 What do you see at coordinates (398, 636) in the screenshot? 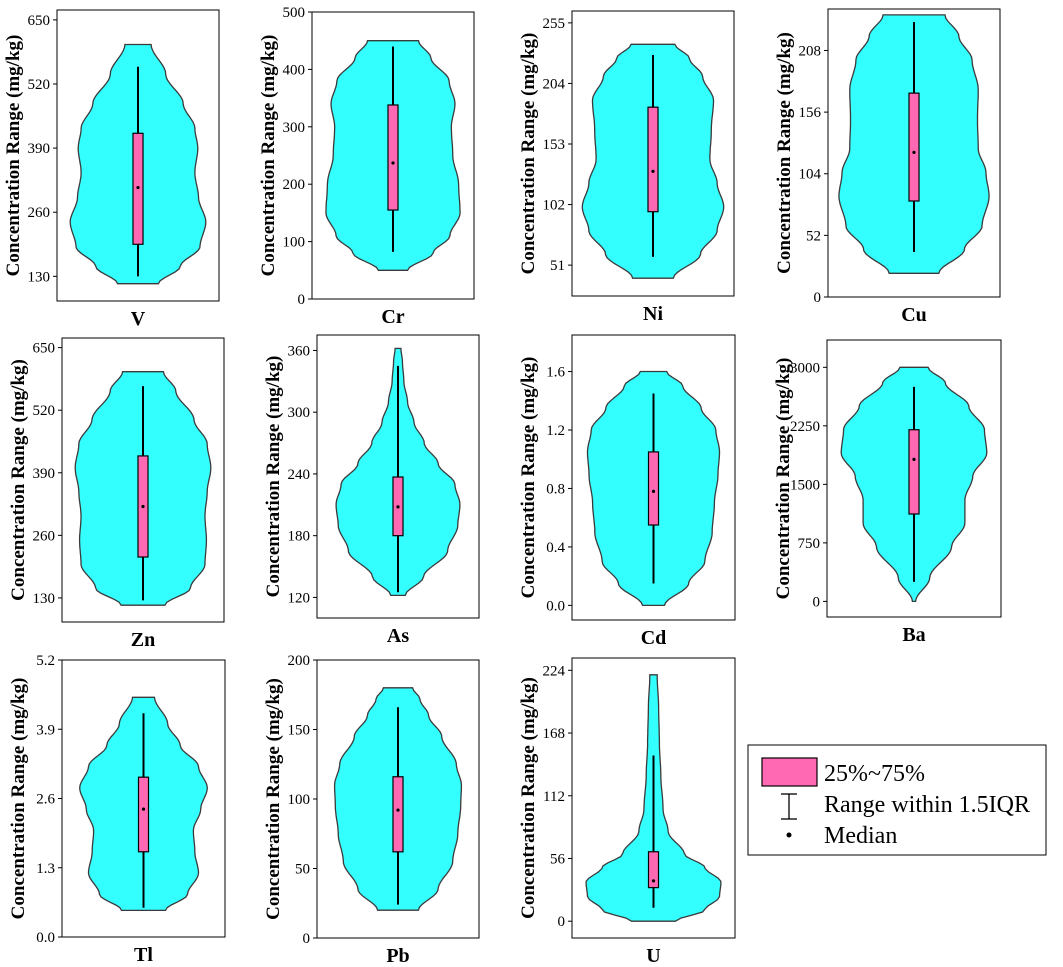
I see `x-axis-label: As` at bounding box center [398, 636].